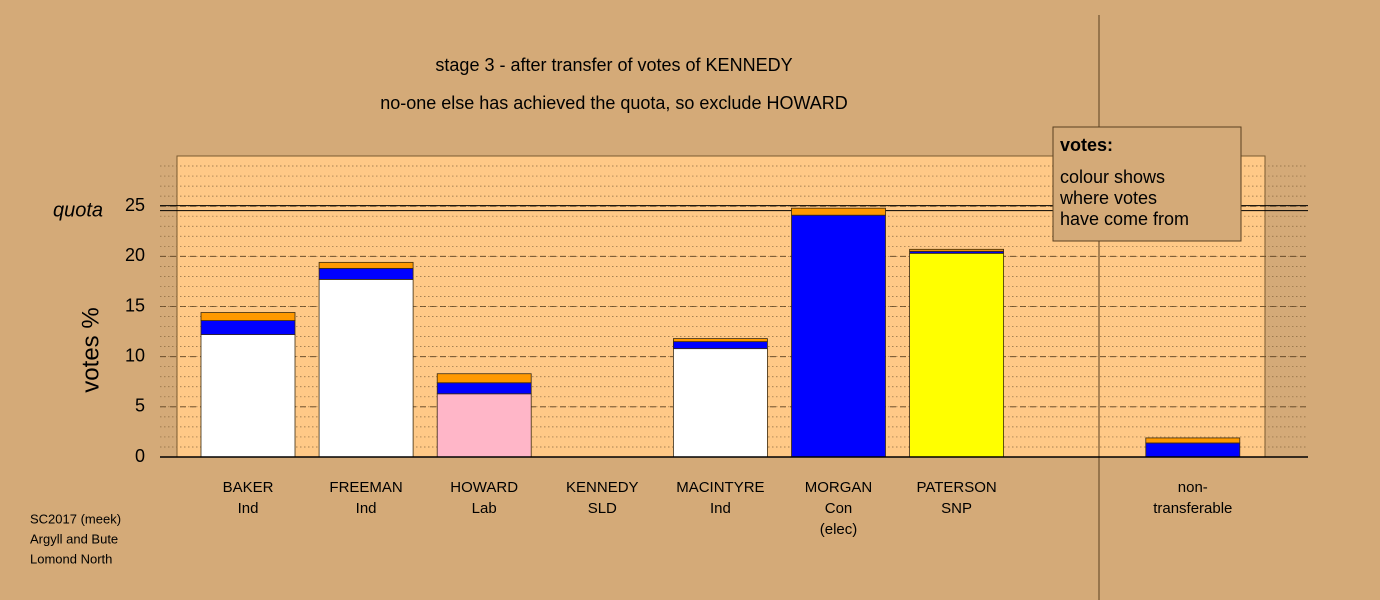  What do you see at coordinates (78, 210) in the screenshot?
I see `quota-label: quota` at bounding box center [78, 210].